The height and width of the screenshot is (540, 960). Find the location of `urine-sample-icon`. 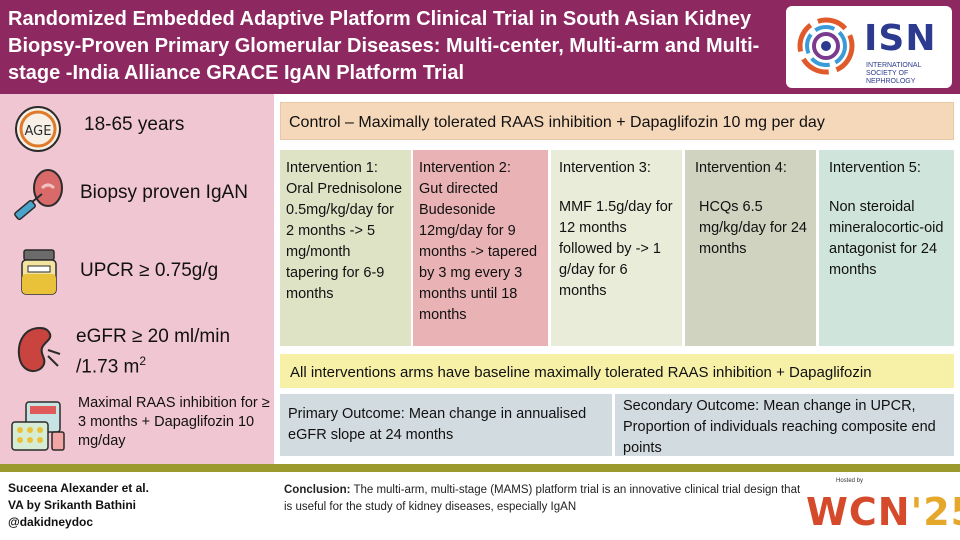

urine-sample-icon is located at coordinates (39, 272).